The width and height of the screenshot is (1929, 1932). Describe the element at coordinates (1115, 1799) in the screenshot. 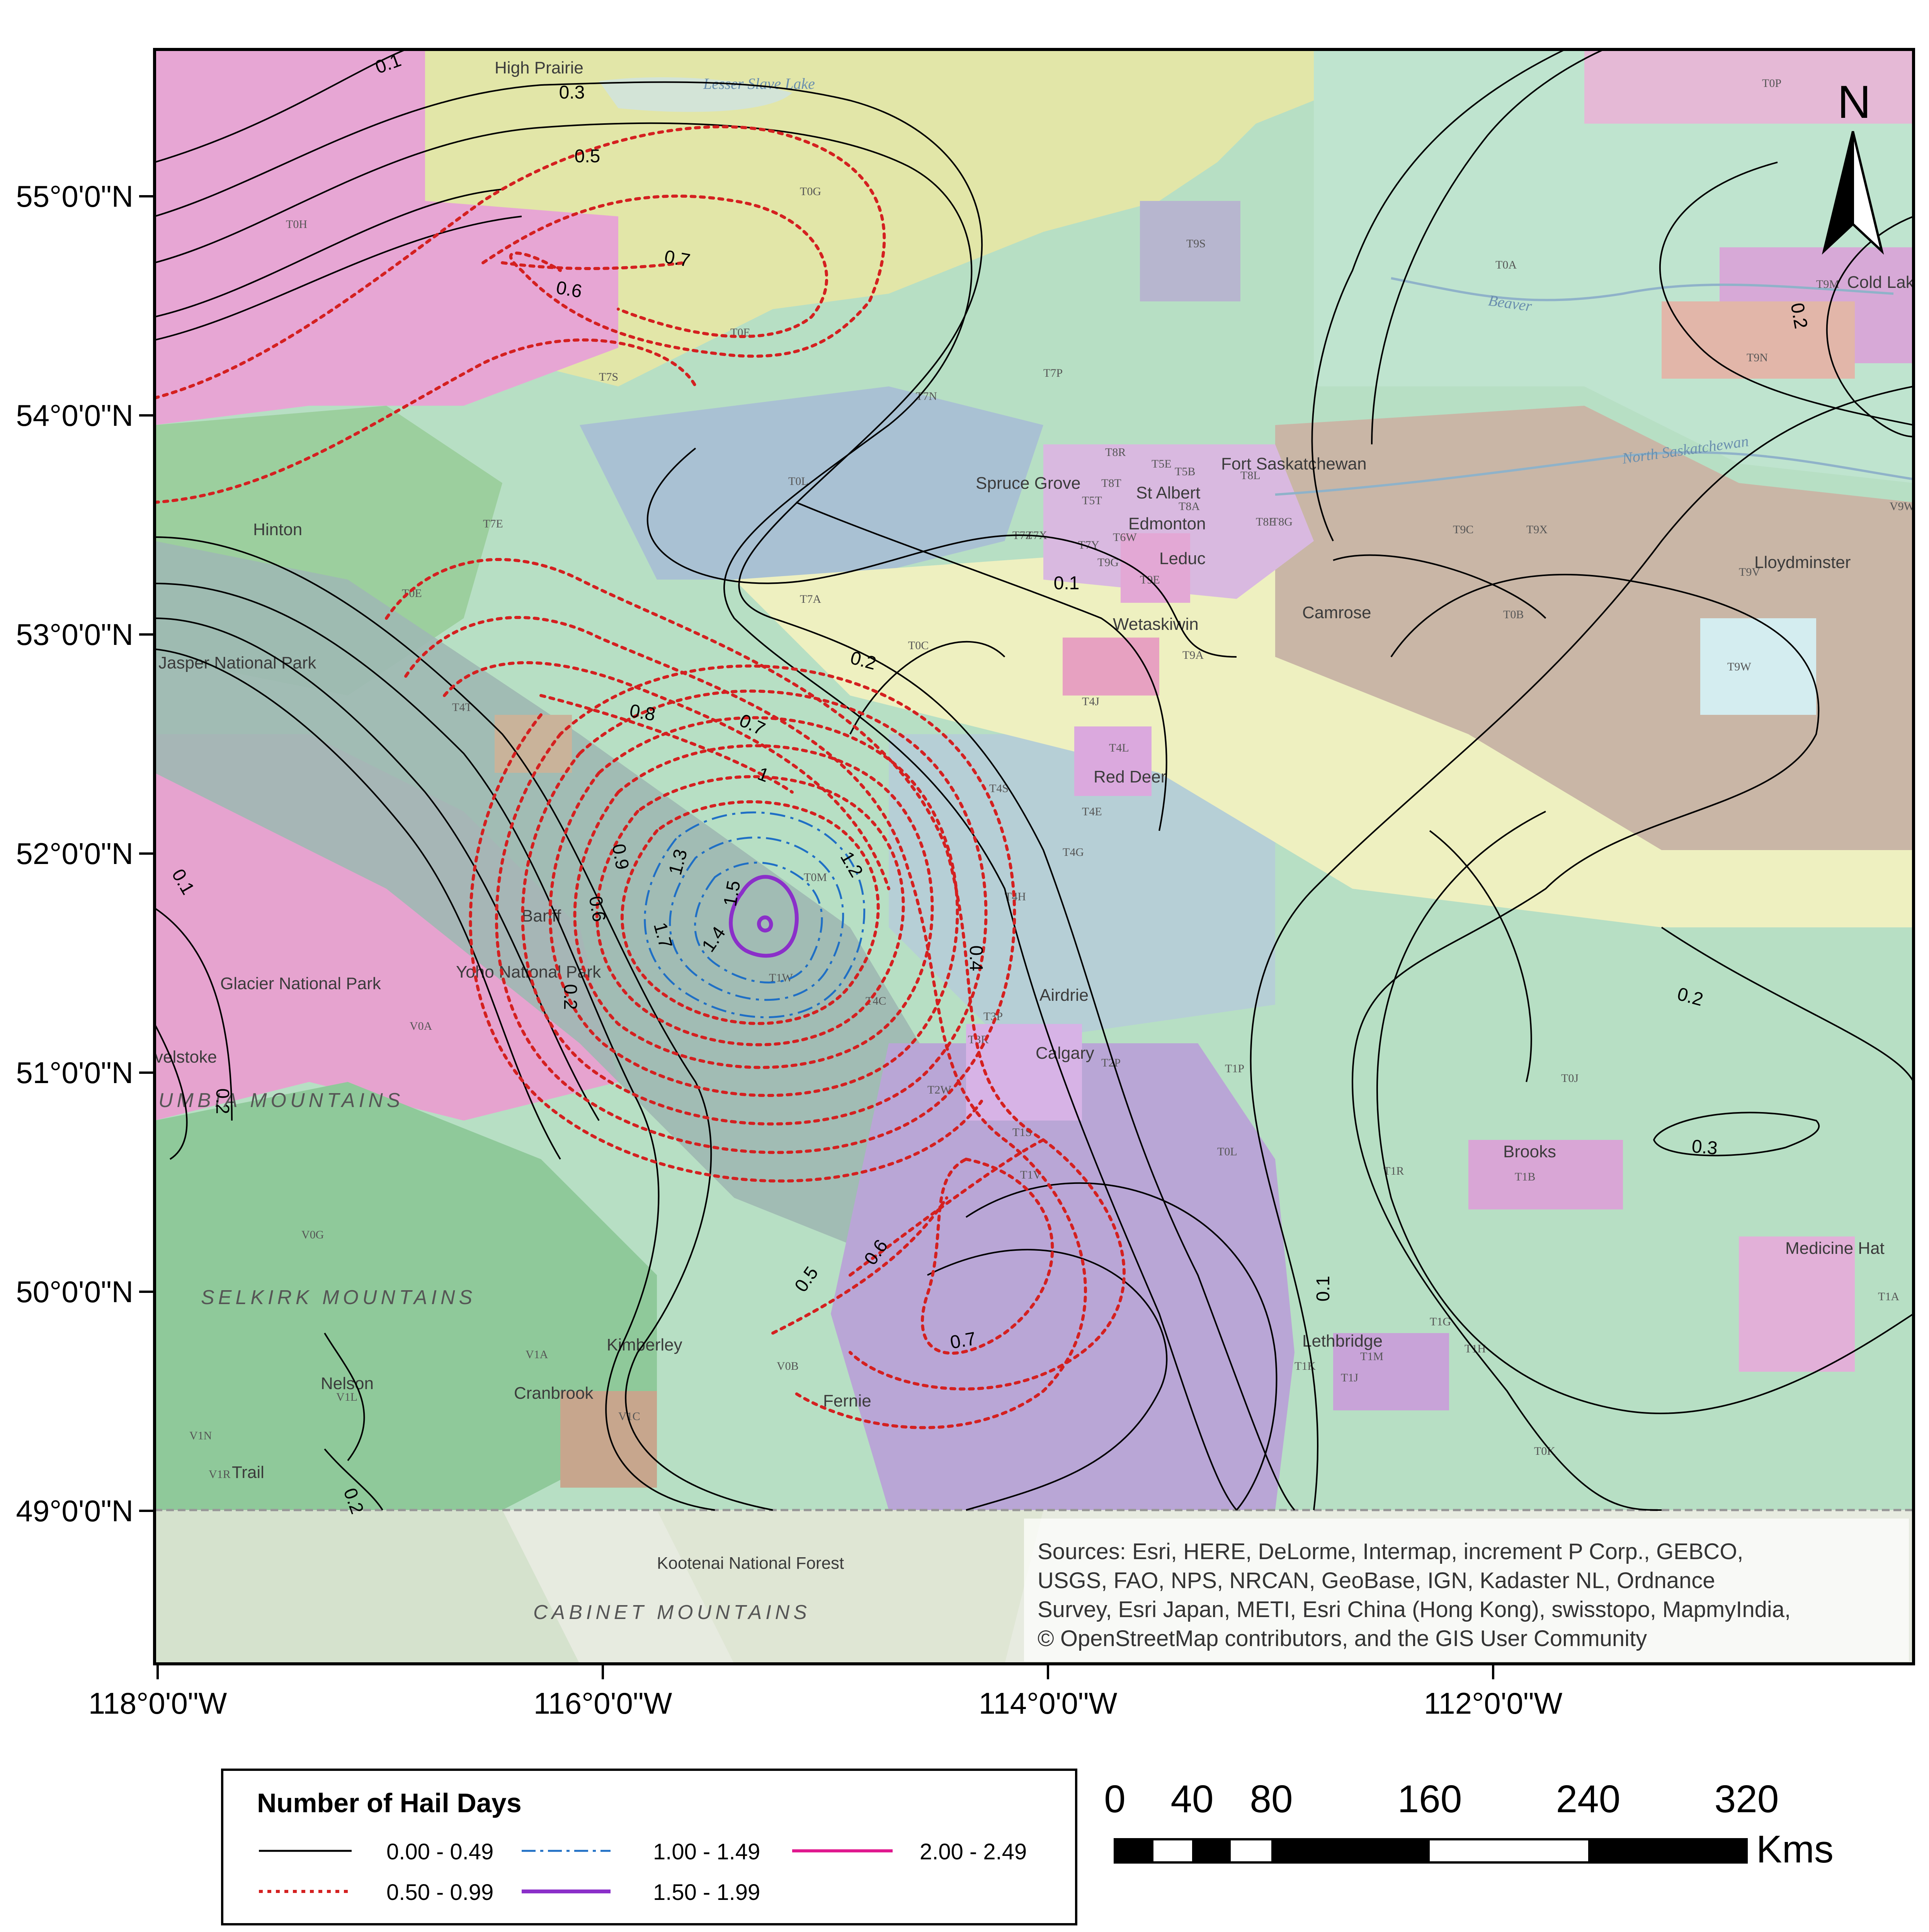

I see `scale-label-0: 0` at that location.